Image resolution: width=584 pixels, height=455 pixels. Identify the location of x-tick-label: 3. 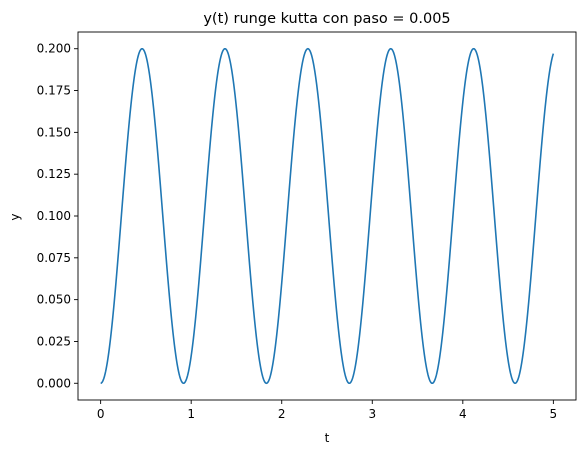
(372, 414).